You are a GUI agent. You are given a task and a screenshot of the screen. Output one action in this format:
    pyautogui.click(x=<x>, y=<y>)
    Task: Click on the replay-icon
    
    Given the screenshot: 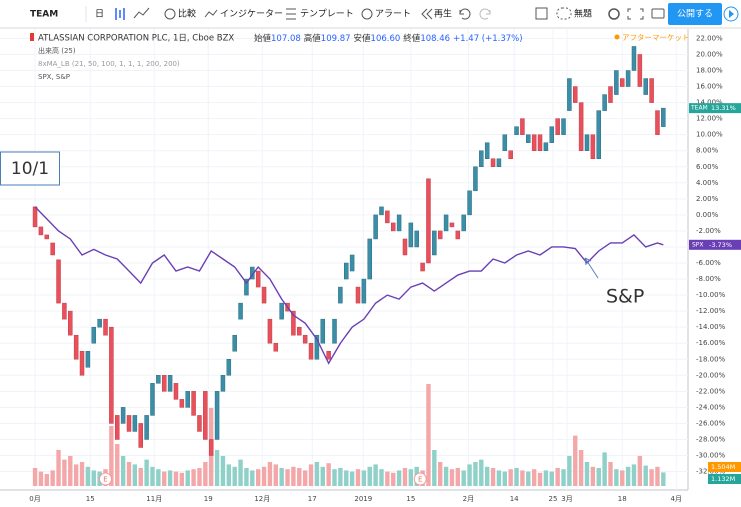 What is the action you would take?
    pyautogui.click(x=427, y=14)
    